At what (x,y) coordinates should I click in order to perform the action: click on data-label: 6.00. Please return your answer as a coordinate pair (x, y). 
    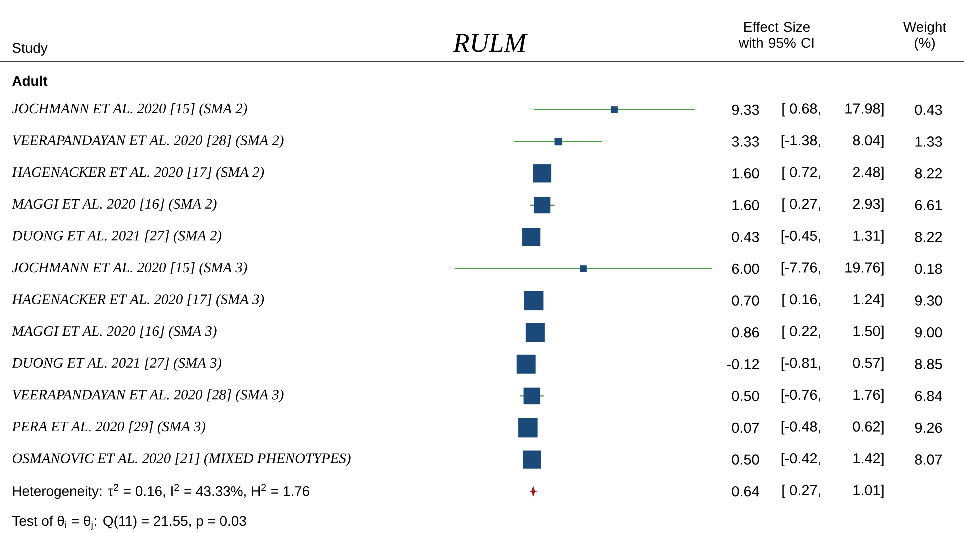
    Looking at the image, I should click on (746, 269).